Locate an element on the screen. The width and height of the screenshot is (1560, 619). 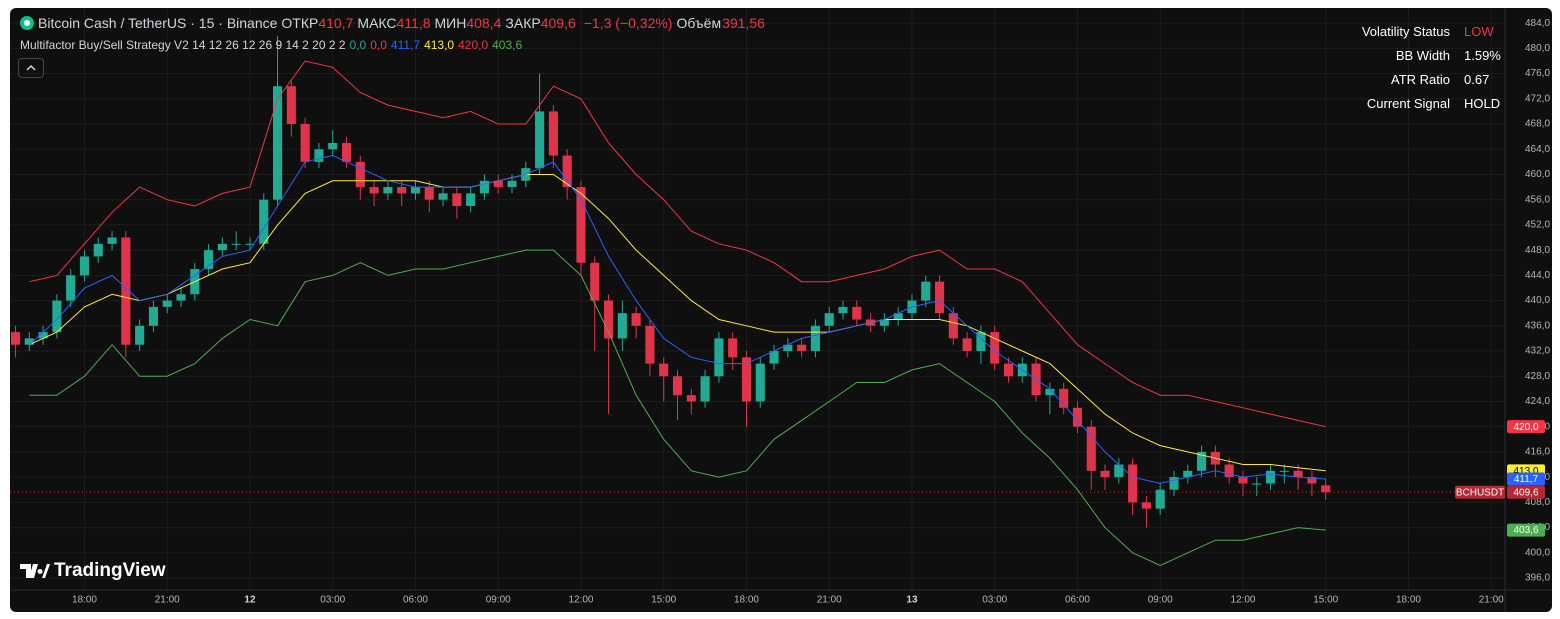
y-tick-label: 424,0 is located at coordinates (1537, 401).